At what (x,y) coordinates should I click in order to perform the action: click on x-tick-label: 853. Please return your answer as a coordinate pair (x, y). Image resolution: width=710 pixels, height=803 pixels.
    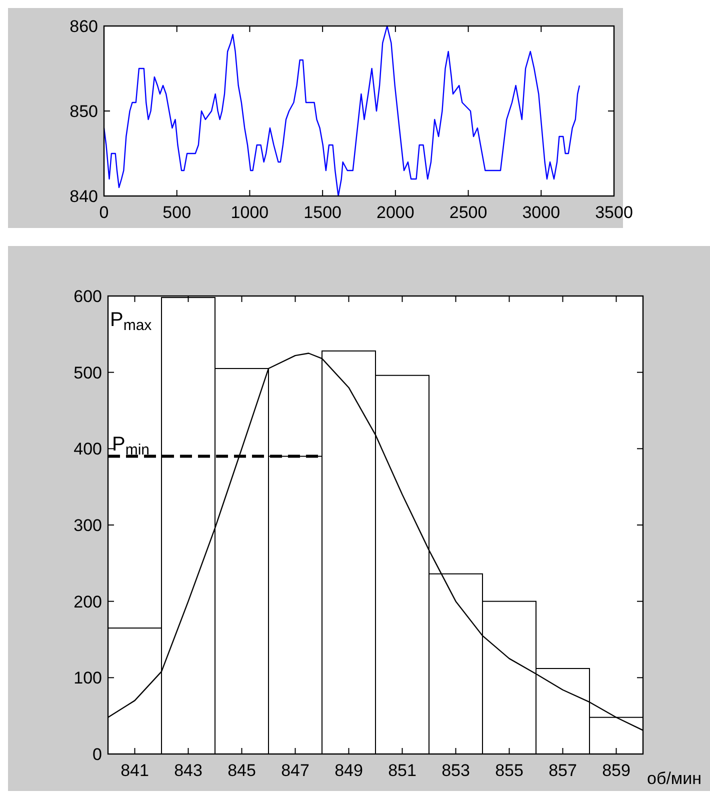
    Looking at the image, I should click on (456, 770).